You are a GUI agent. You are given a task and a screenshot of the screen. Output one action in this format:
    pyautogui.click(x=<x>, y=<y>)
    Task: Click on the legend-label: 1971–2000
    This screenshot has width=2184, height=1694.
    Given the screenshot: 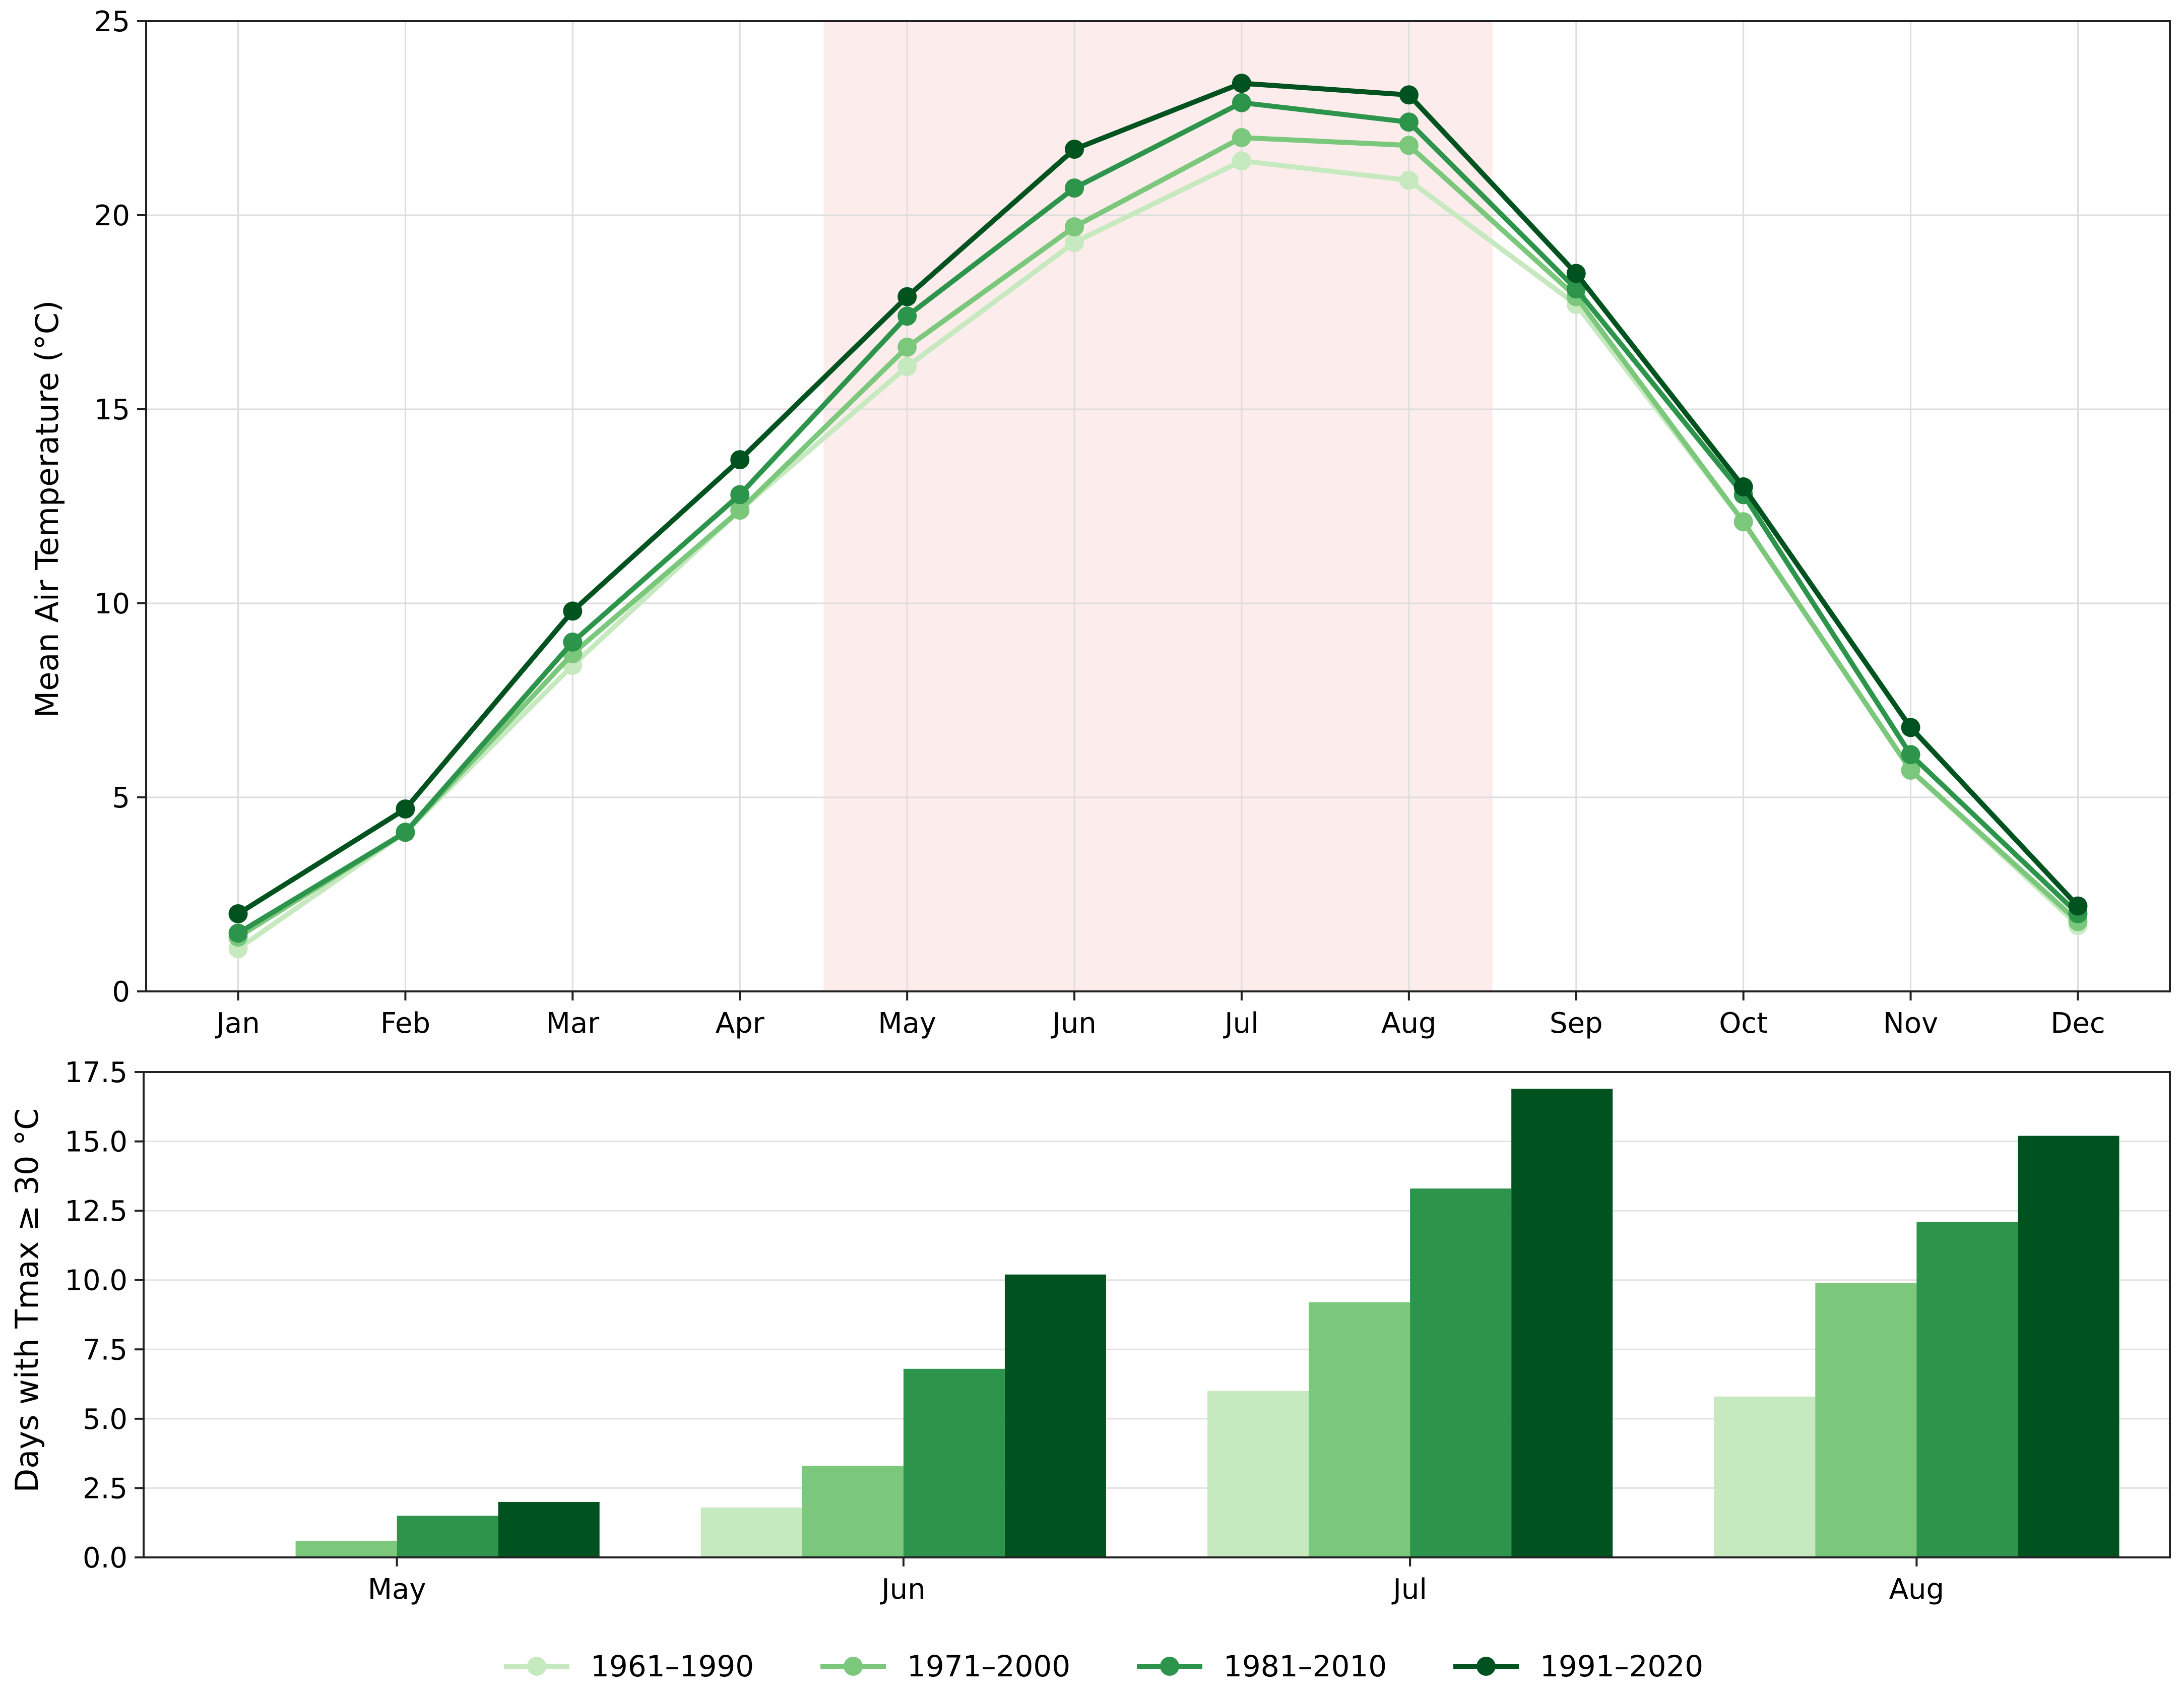 What is the action you would take?
    pyautogui.click(x=988, y=1666)
    